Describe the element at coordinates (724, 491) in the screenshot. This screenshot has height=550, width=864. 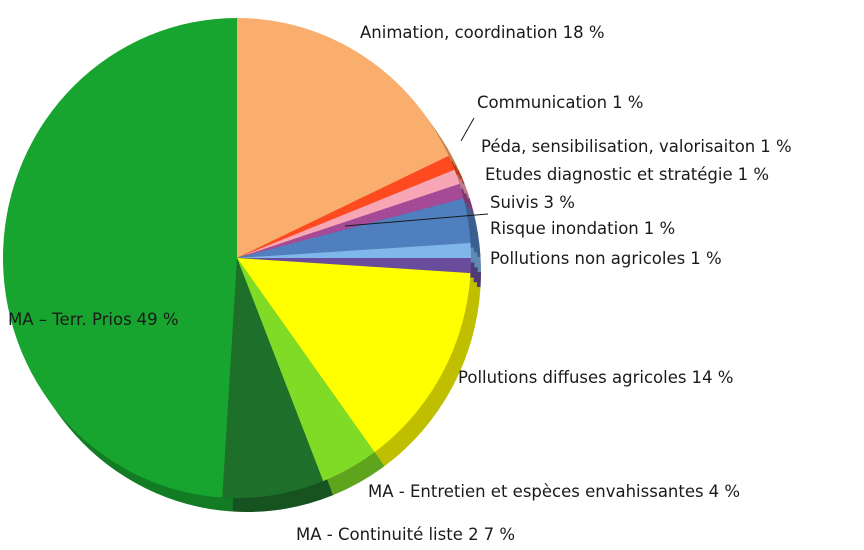
I see `value-label: 4 %` at that location.